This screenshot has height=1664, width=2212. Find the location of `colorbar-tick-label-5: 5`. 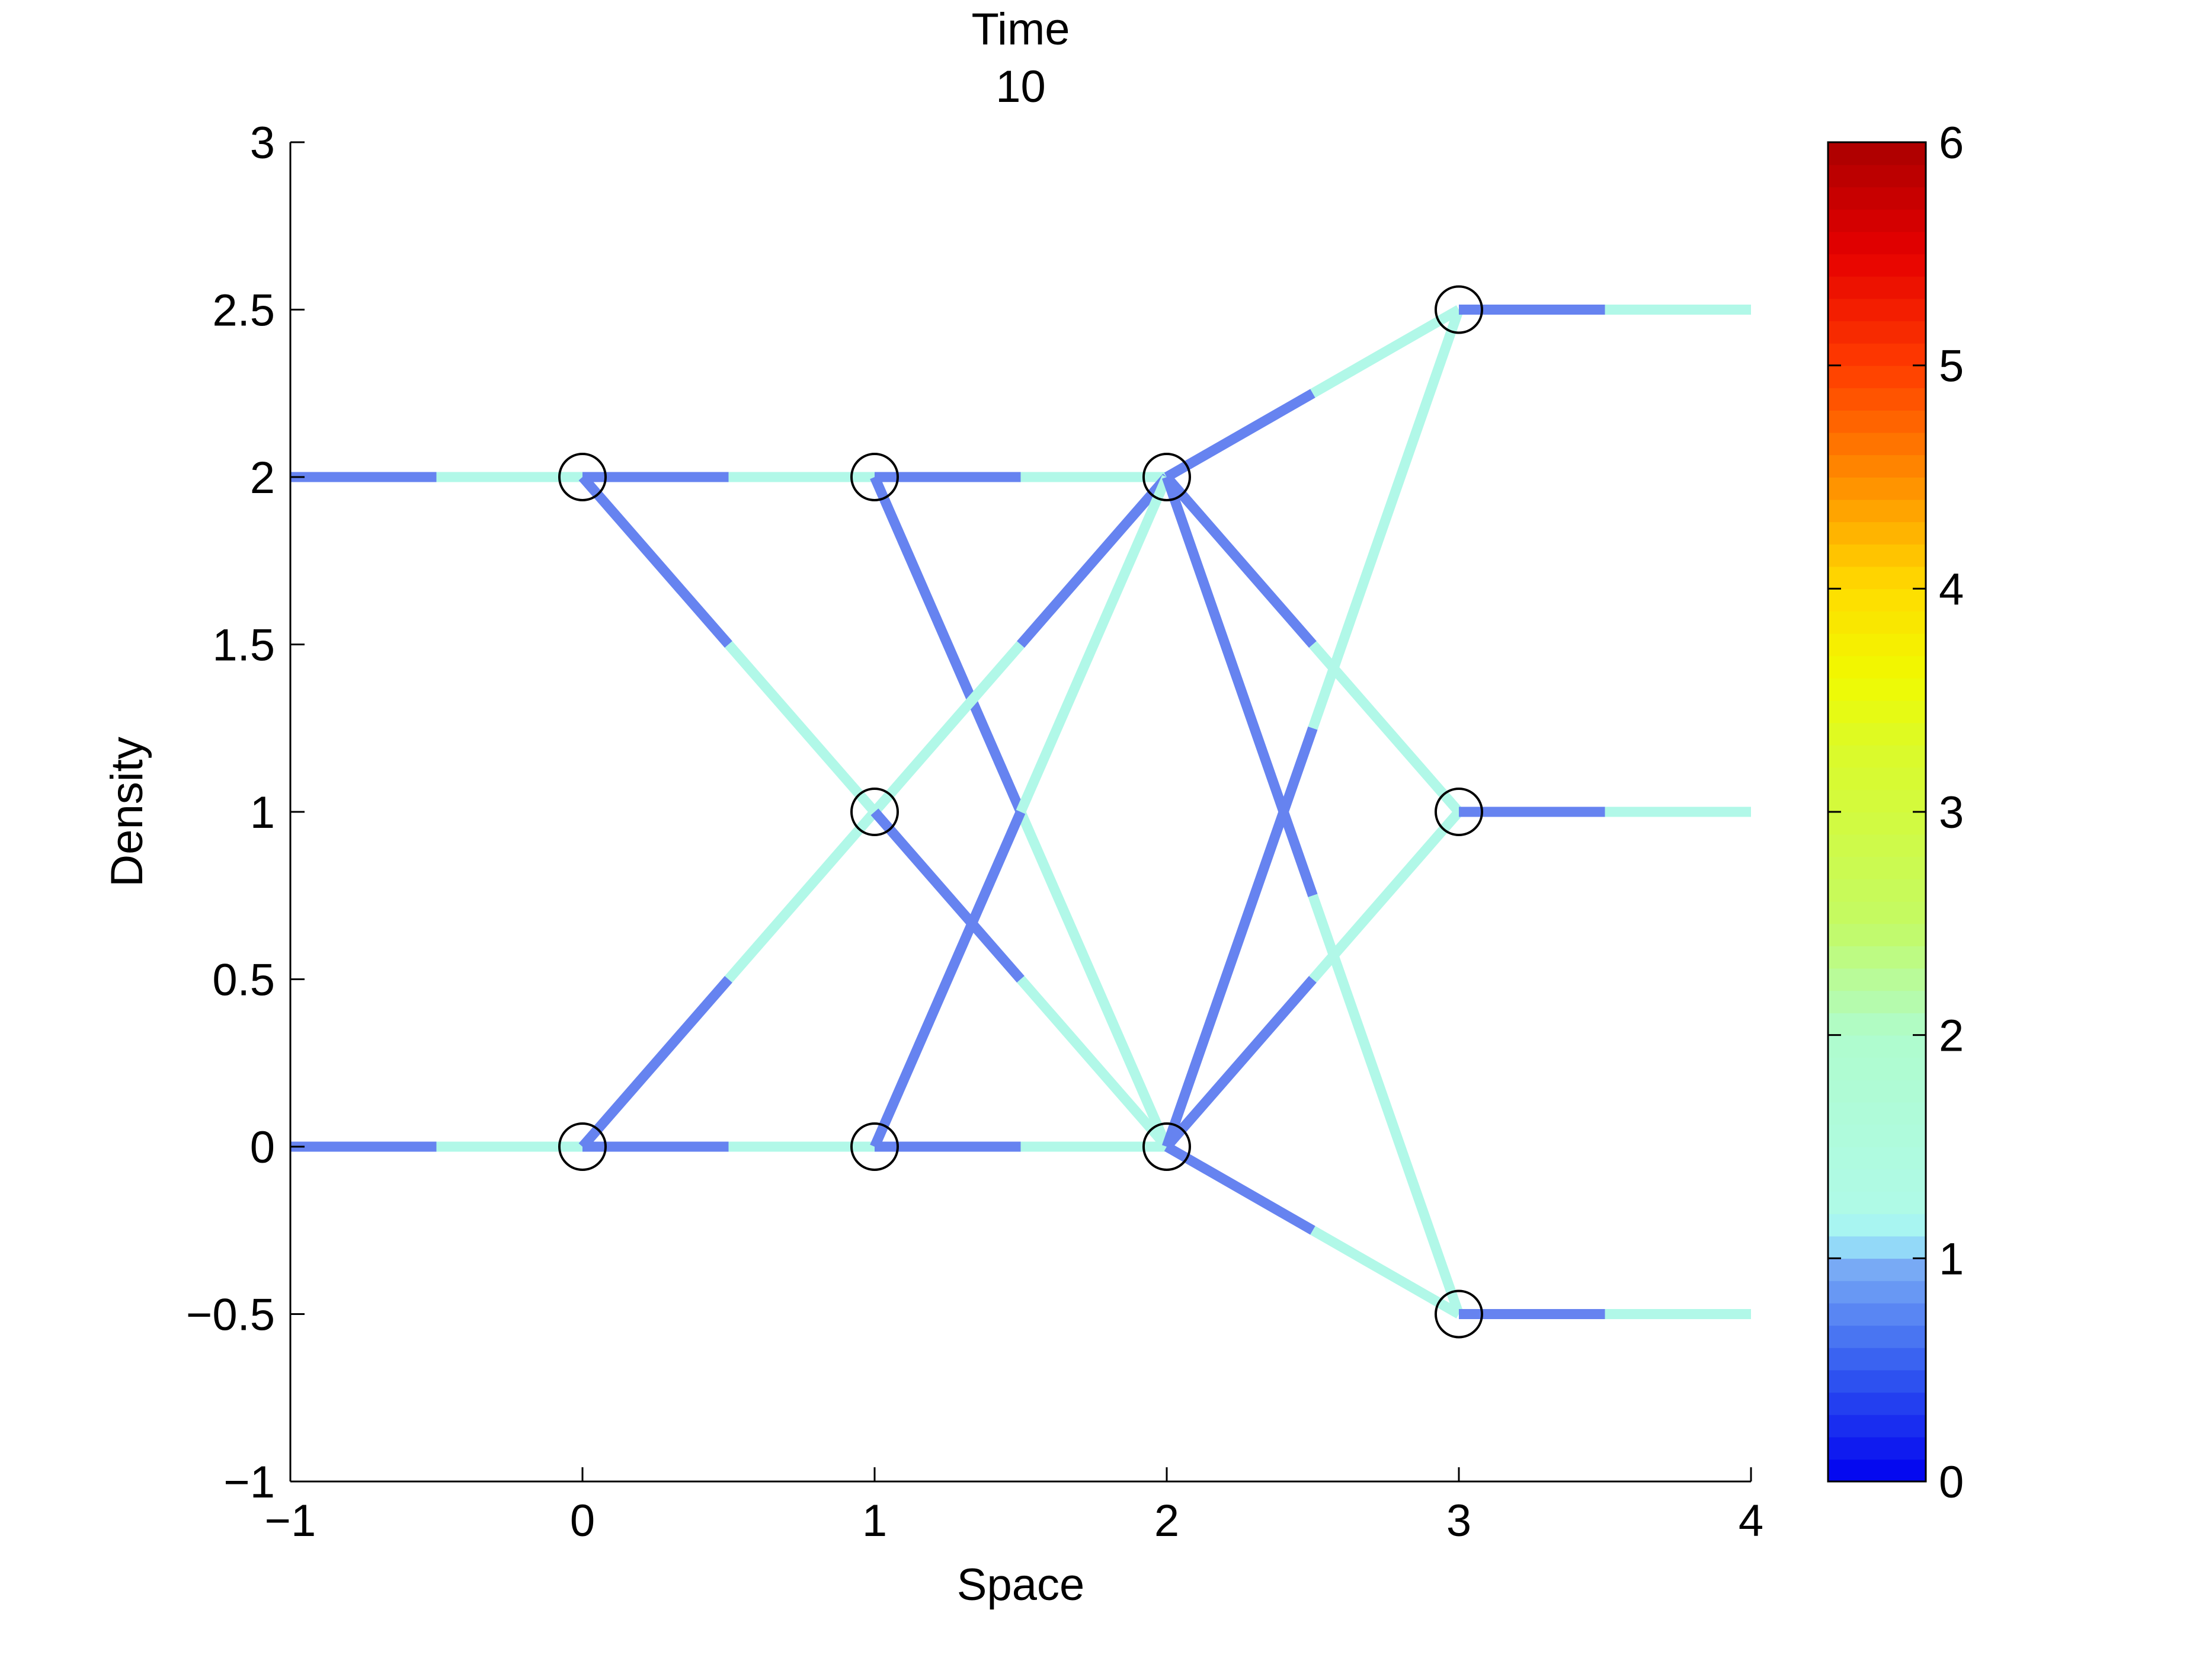

colorbar-tick-label-5: 5 is located at coordinates (1951, 366).